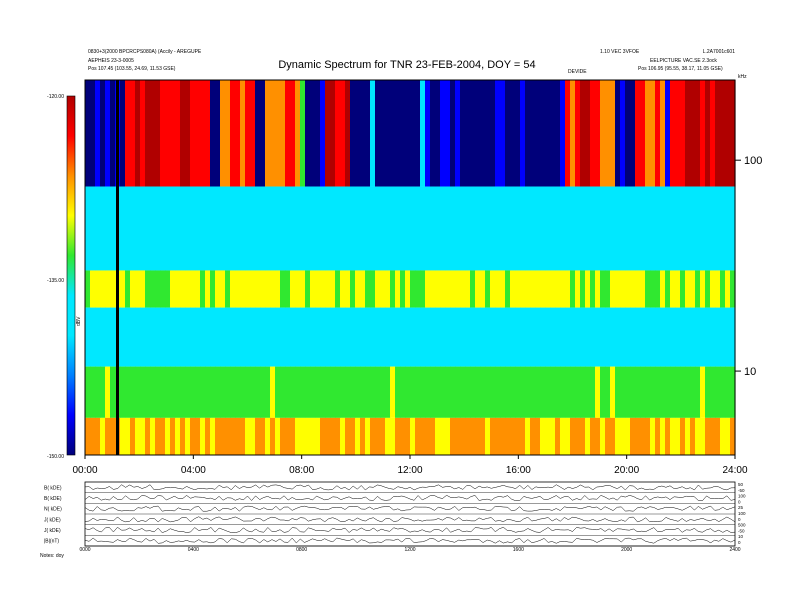 The height and width of the screenshot is (612, 792). I want to click on header-left-line-2: AEPHEIS 23-3-0005, so click(111, 61).